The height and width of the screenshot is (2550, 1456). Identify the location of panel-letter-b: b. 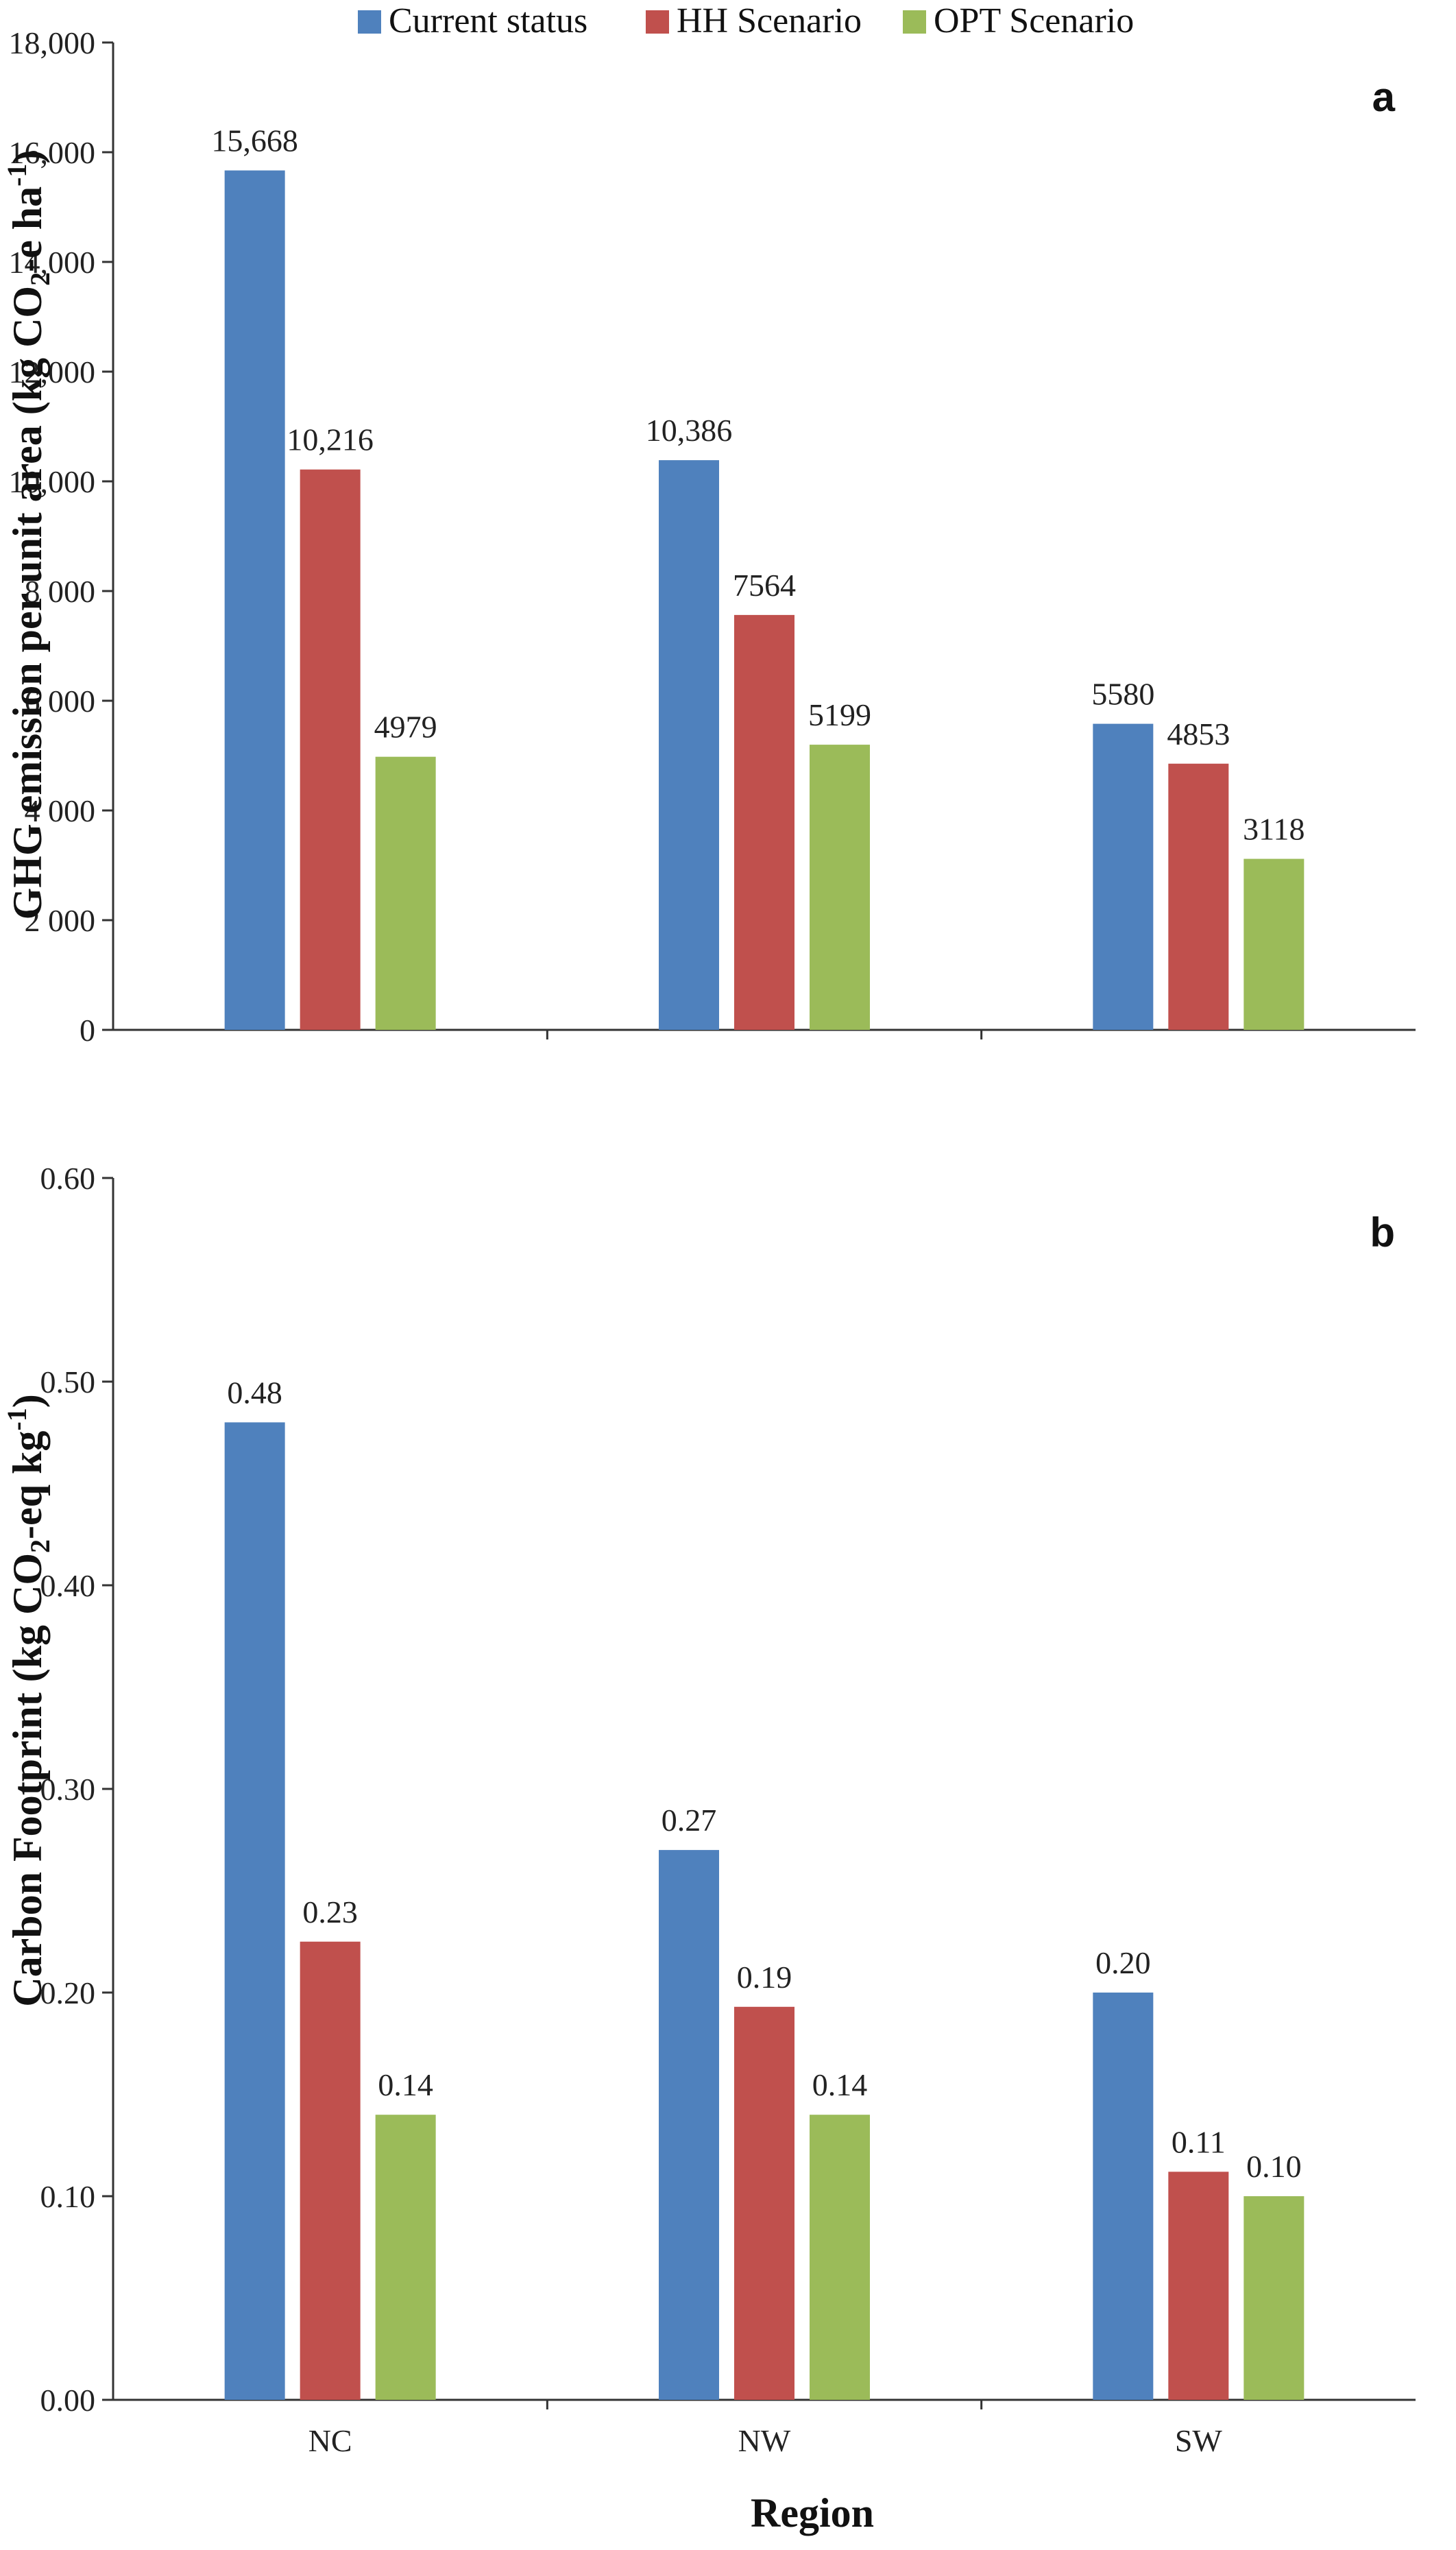
(1382, 1232).